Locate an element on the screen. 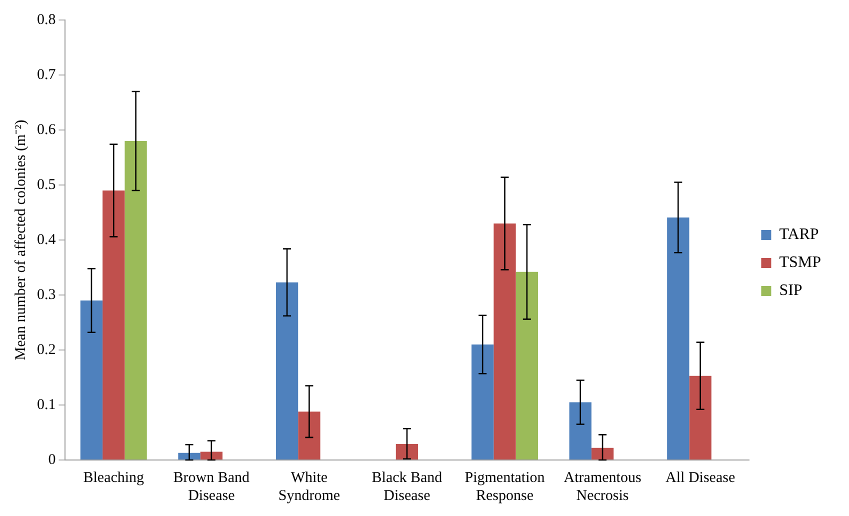 The width and height of the screenshot is (849, 516). x-tick-label: Brown Band Disease is located at coordinates (211, 487).